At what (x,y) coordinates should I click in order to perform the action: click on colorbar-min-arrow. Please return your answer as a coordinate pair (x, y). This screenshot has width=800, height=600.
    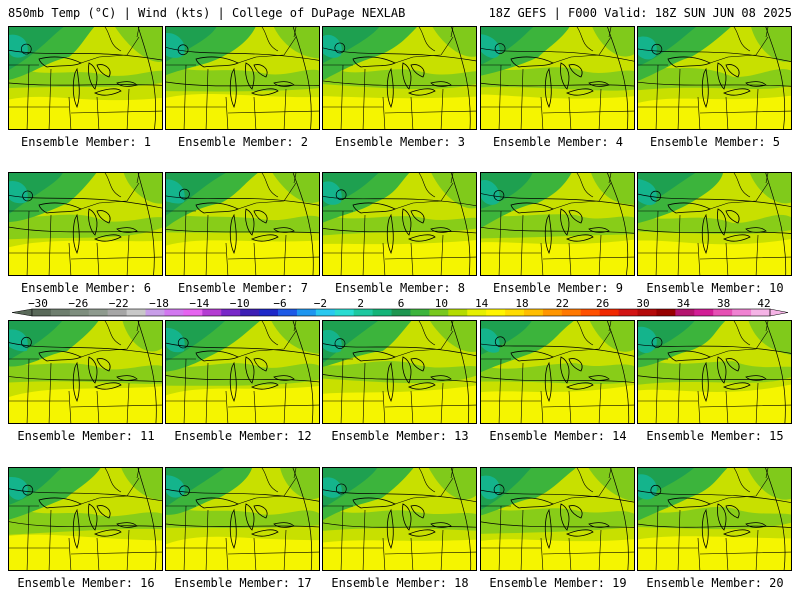
    Looking at the image, I should click on (22, 312).